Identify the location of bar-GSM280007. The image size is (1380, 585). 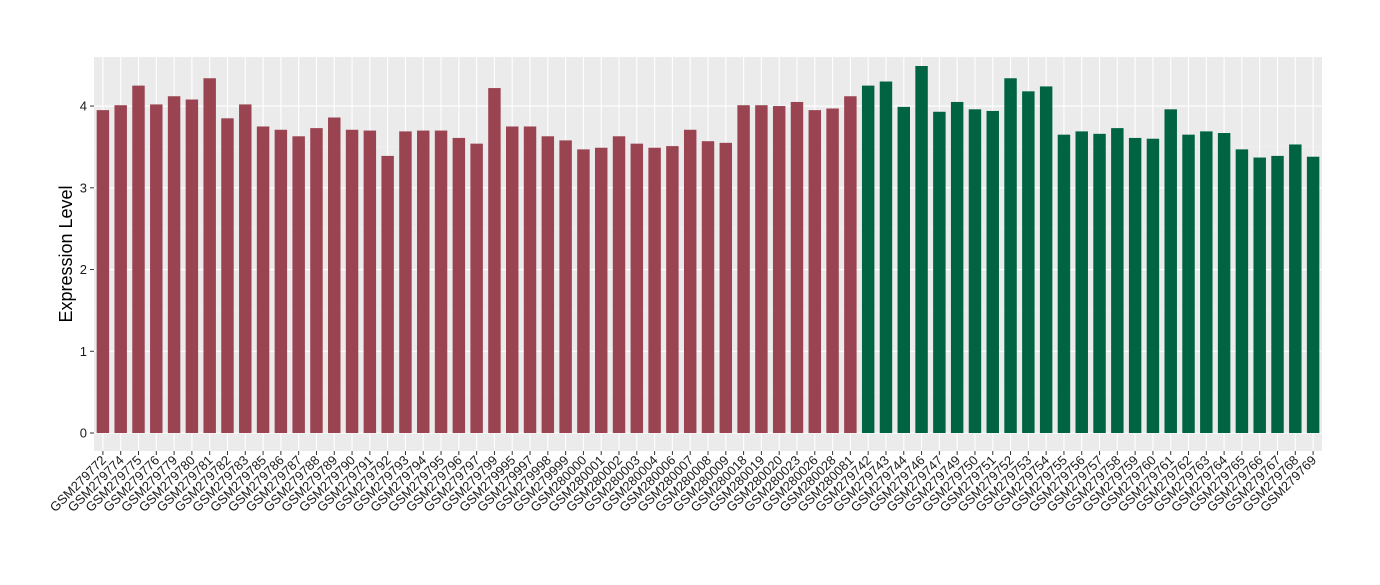
(690, 281).